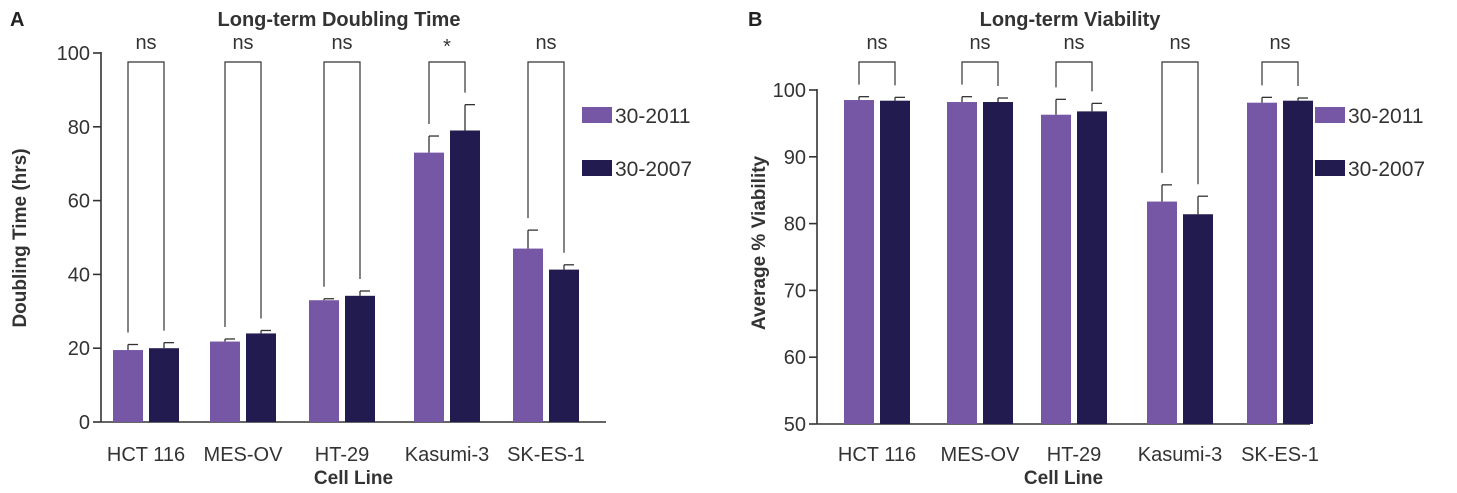  What do you see at coordinates (795, 425) in the screenshot?
I see `y-tick-label: 50` at bounding box center [795, 425].